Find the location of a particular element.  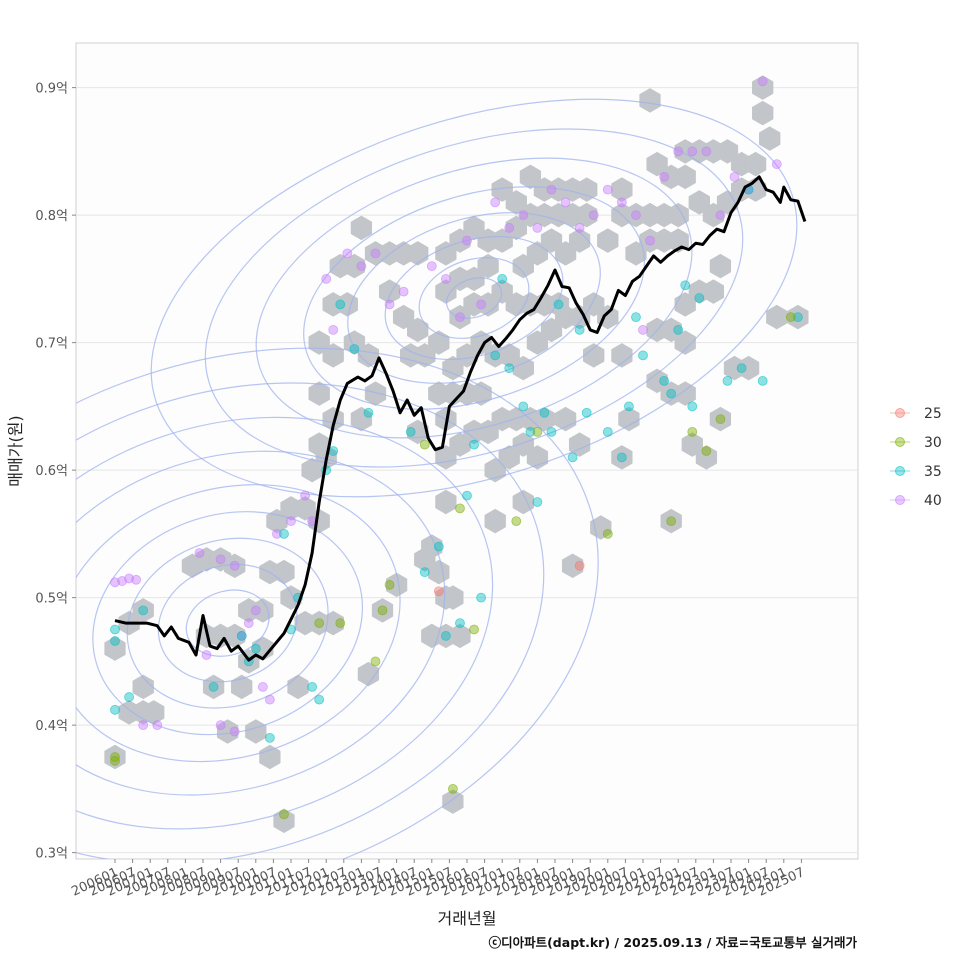

y-tick-label: 0.9억 is located at coordinates (51, 89).